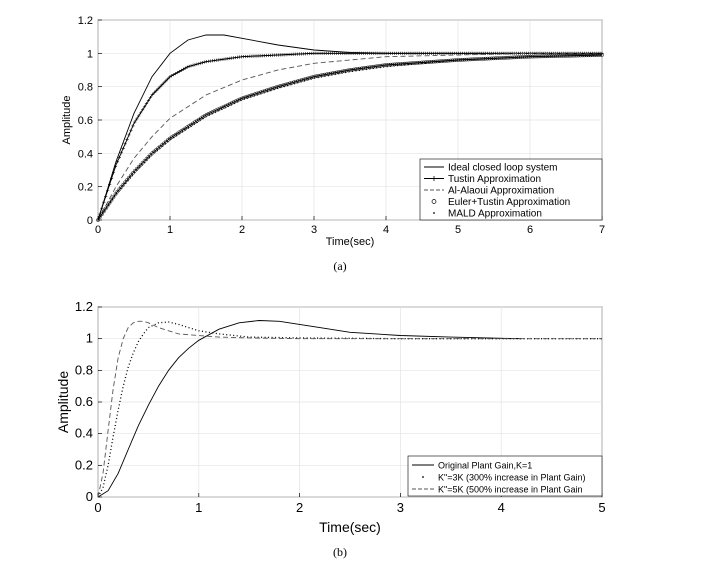  I want to click on chart-a-series-2-legend-marker, so click(434, 178).